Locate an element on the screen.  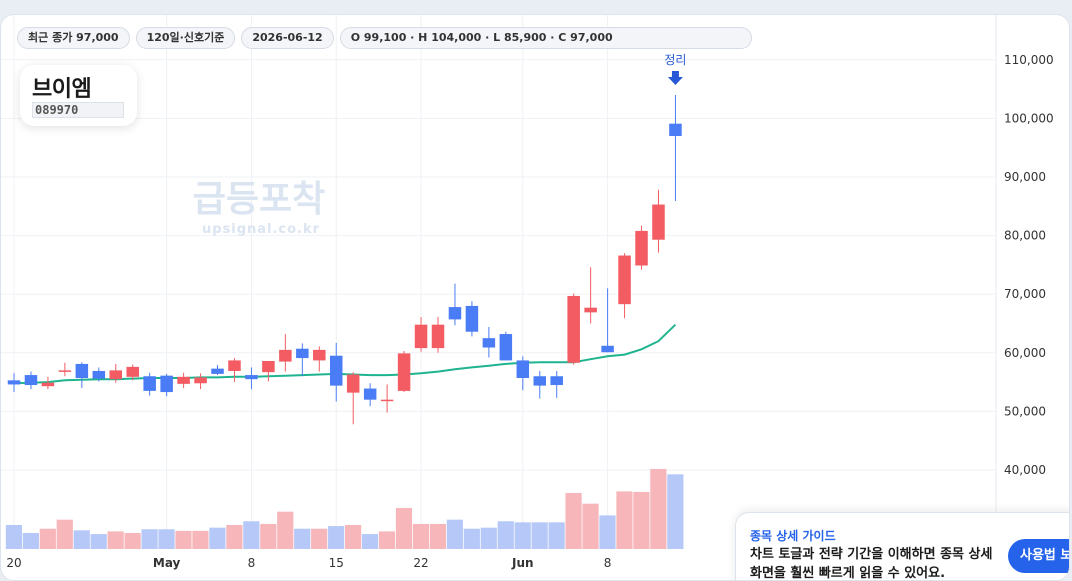
y-tick-label: 80,000 is located at coordinates (1025, 236).